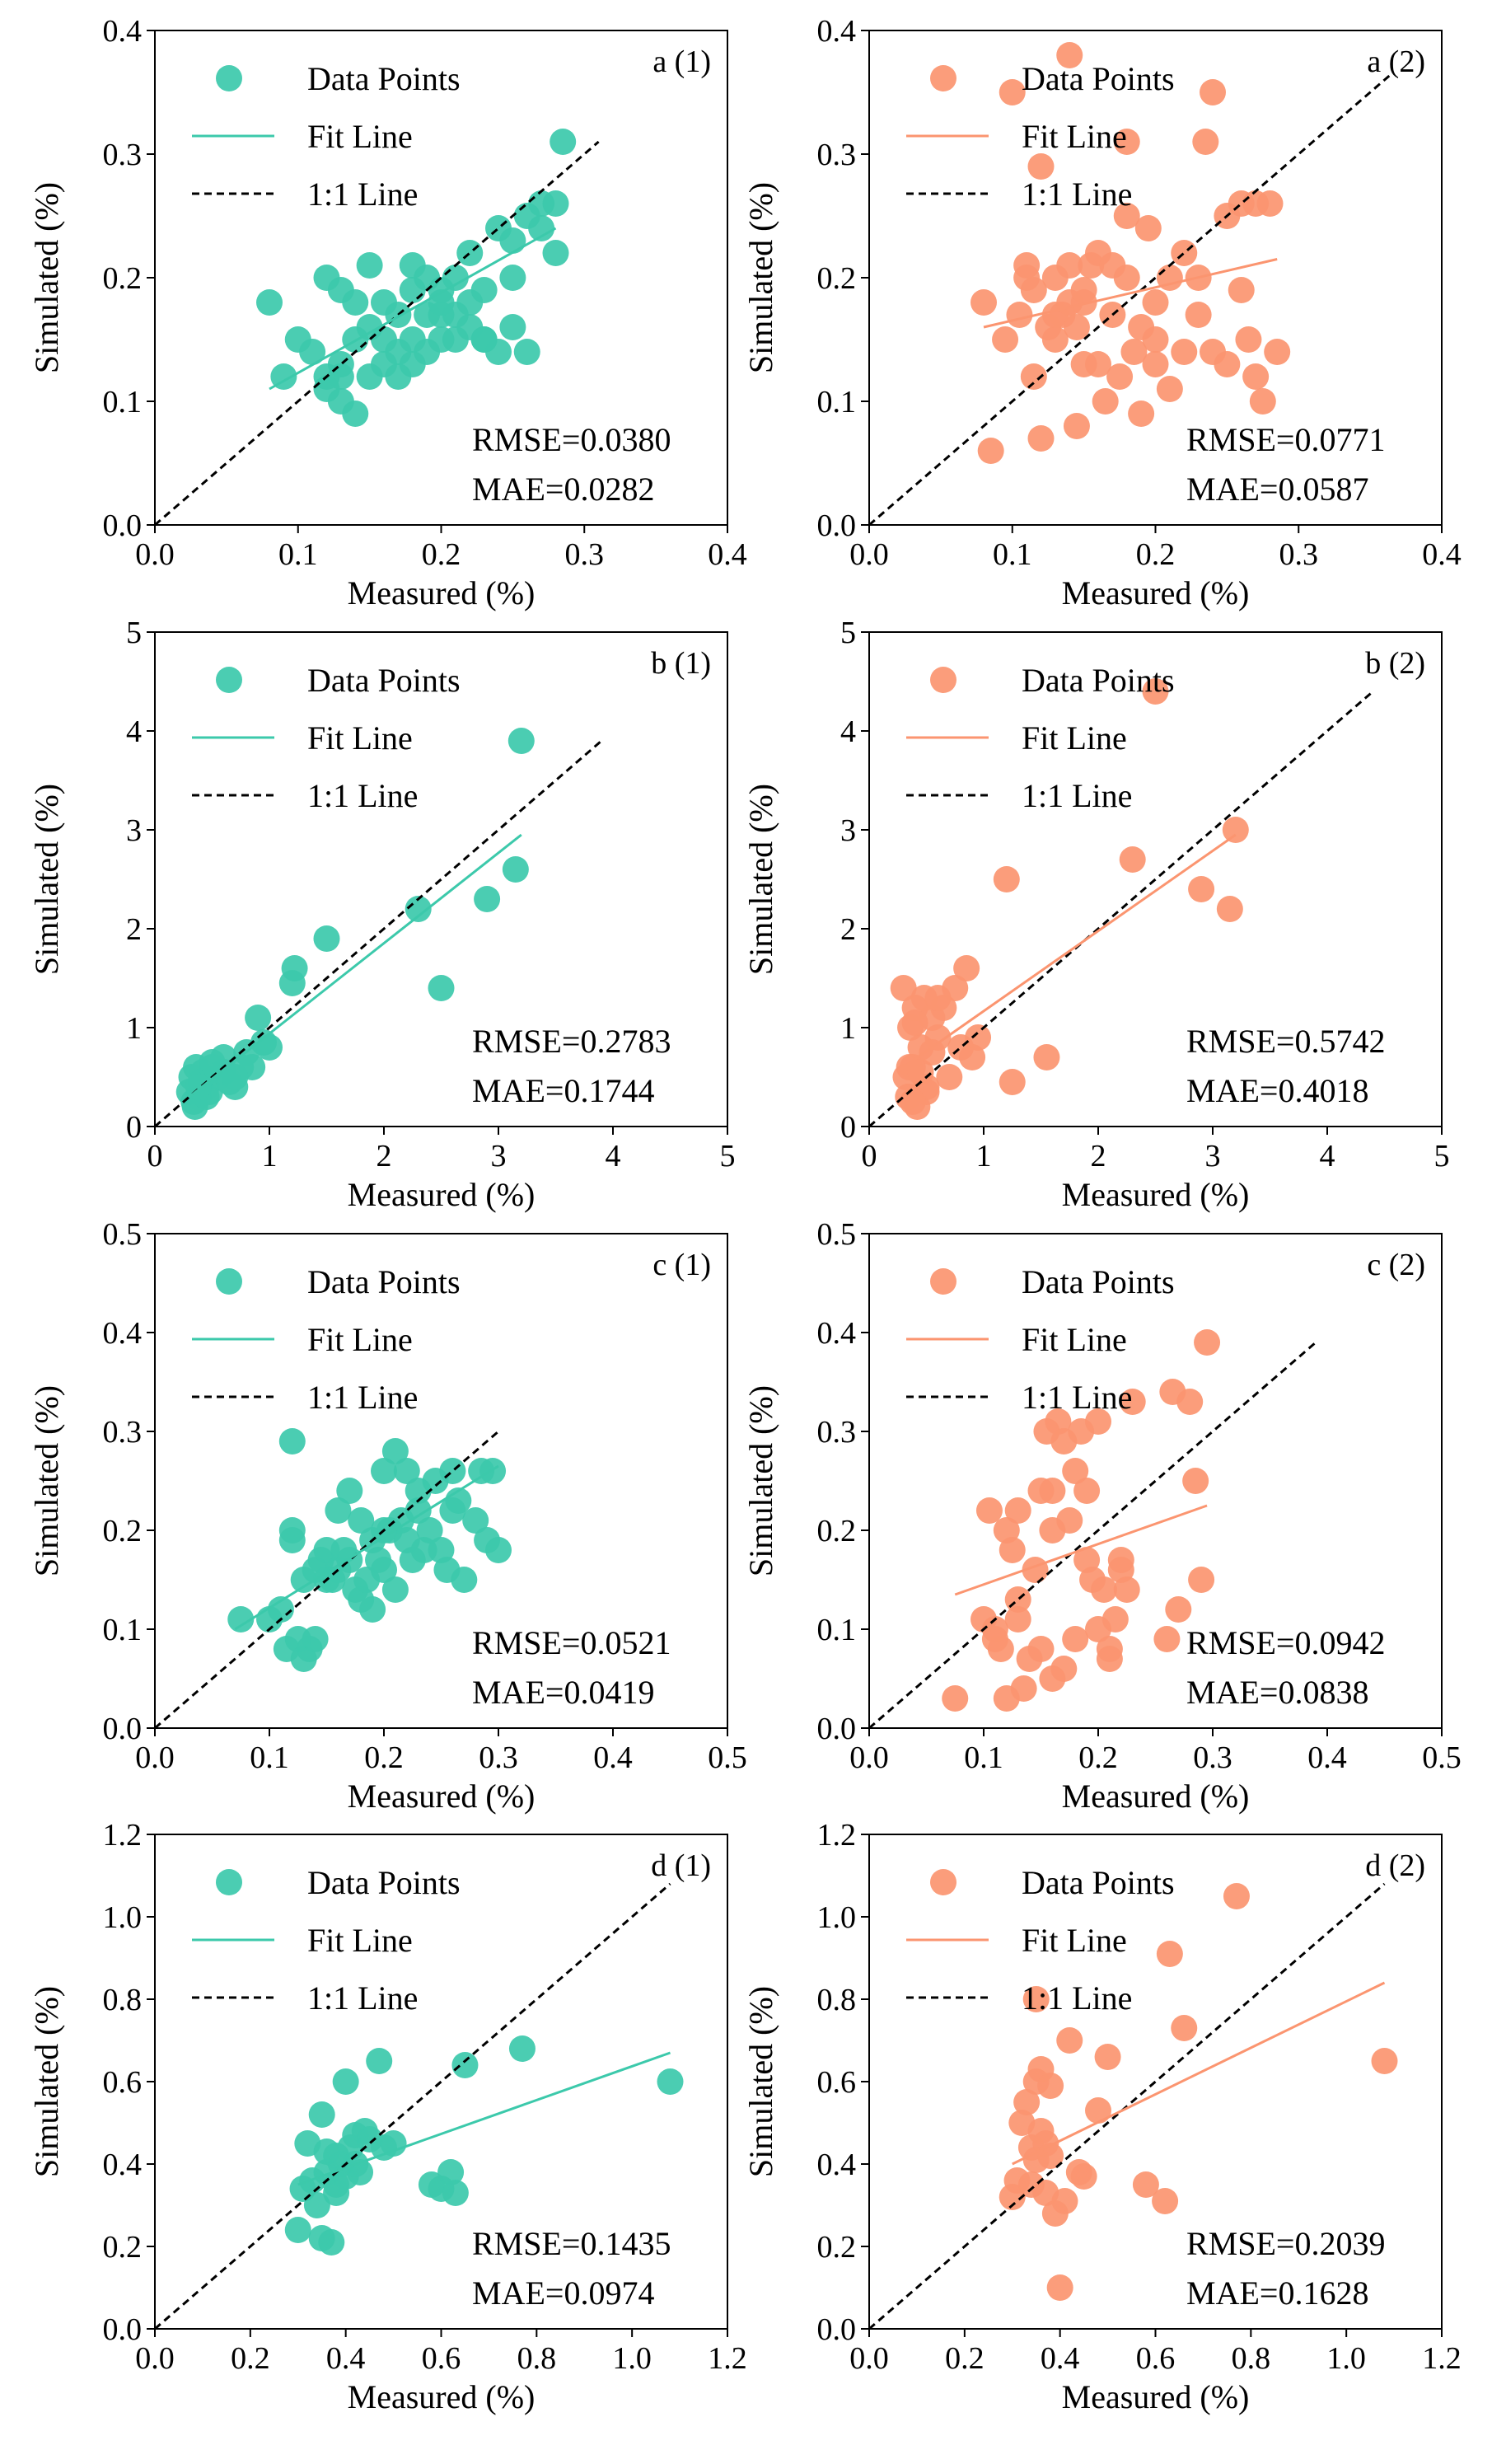 This screenshot has width=1492, height=2464. I want to click on y-tick-label: 0.4, so click(123, 1334).